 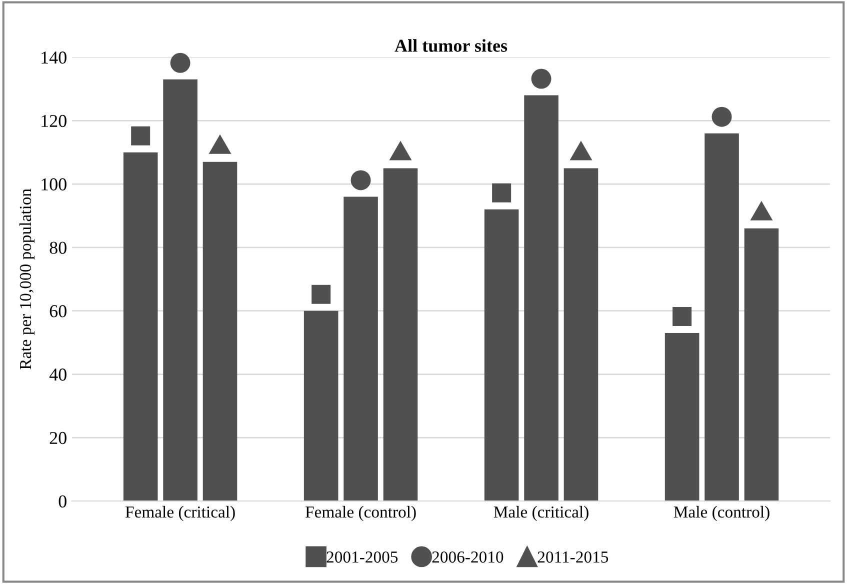 I want to click on y-tick-label: 120, so click(x=54, y=121).